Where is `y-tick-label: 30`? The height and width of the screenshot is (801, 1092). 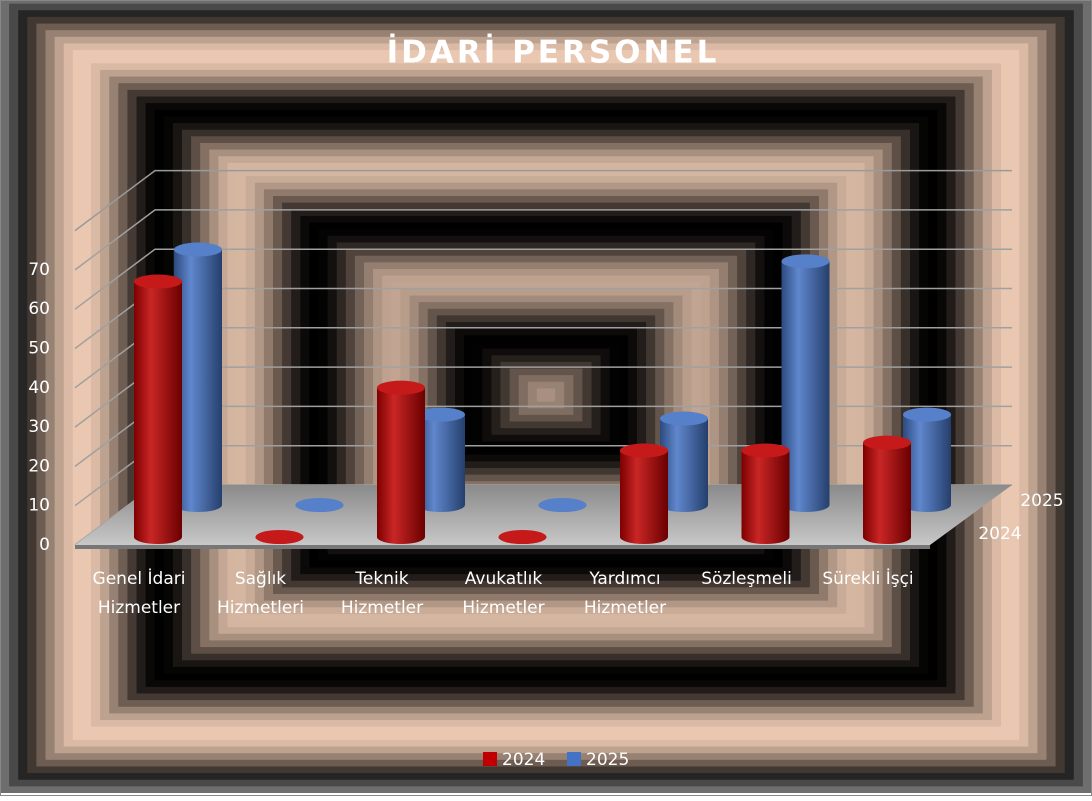 y-tick-label: 30 is located at coordinates (39, 427).